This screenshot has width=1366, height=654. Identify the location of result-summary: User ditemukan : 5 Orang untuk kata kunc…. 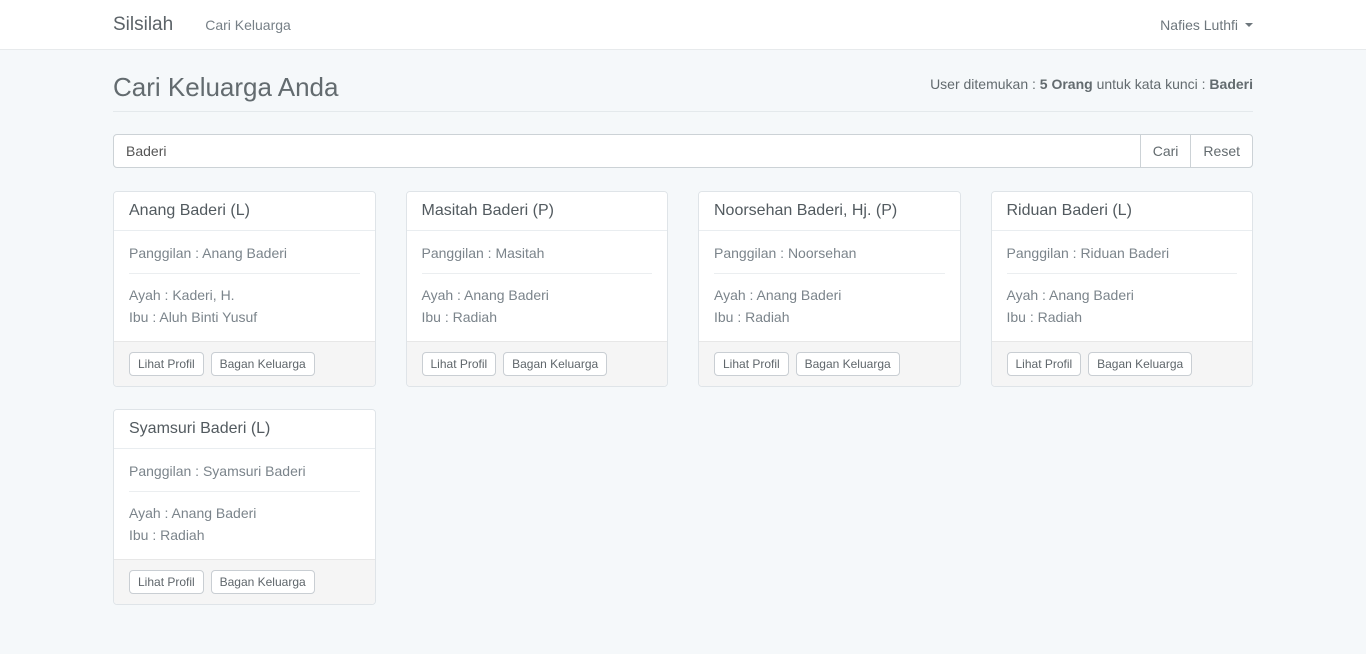
(1091, 84).